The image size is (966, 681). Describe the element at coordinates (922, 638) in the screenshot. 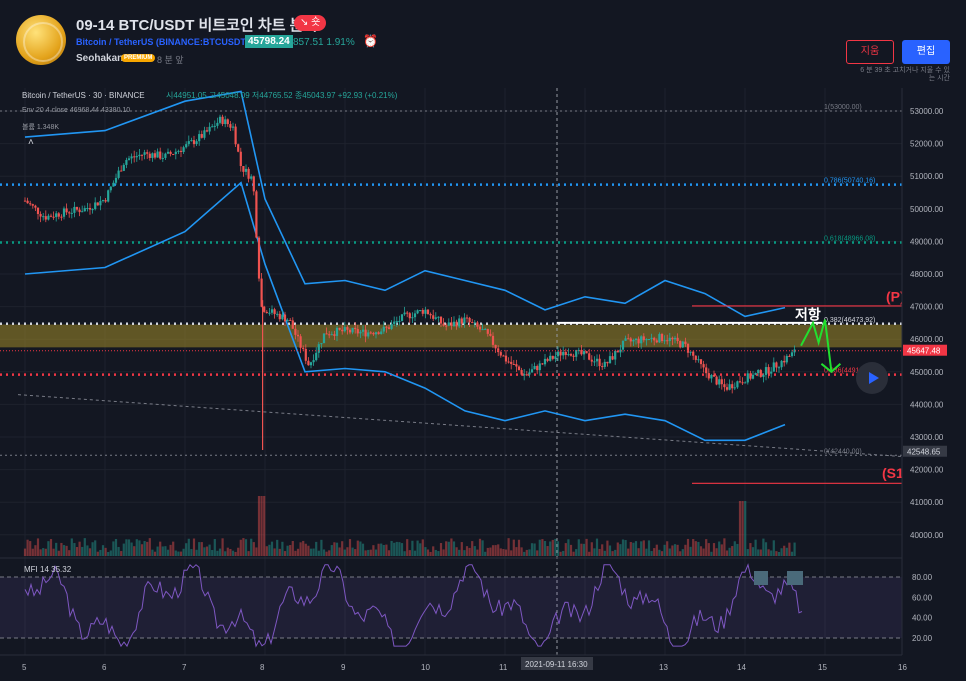

I see `mfi-tick: 20.00` at that location.